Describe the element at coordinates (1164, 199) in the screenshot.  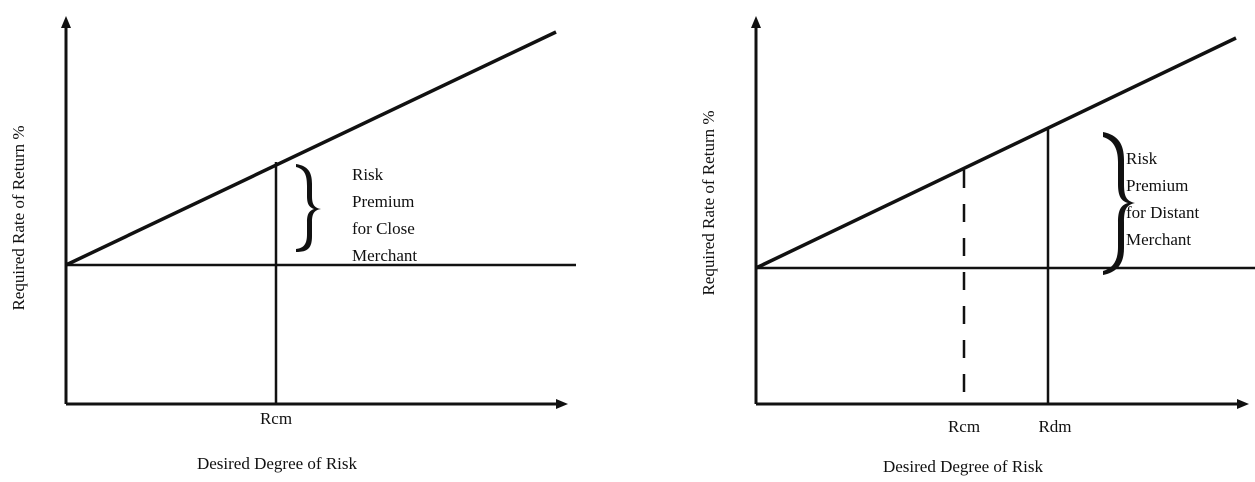
I see `right-annotation: Risk Premium for Distant Merchant` at that location.